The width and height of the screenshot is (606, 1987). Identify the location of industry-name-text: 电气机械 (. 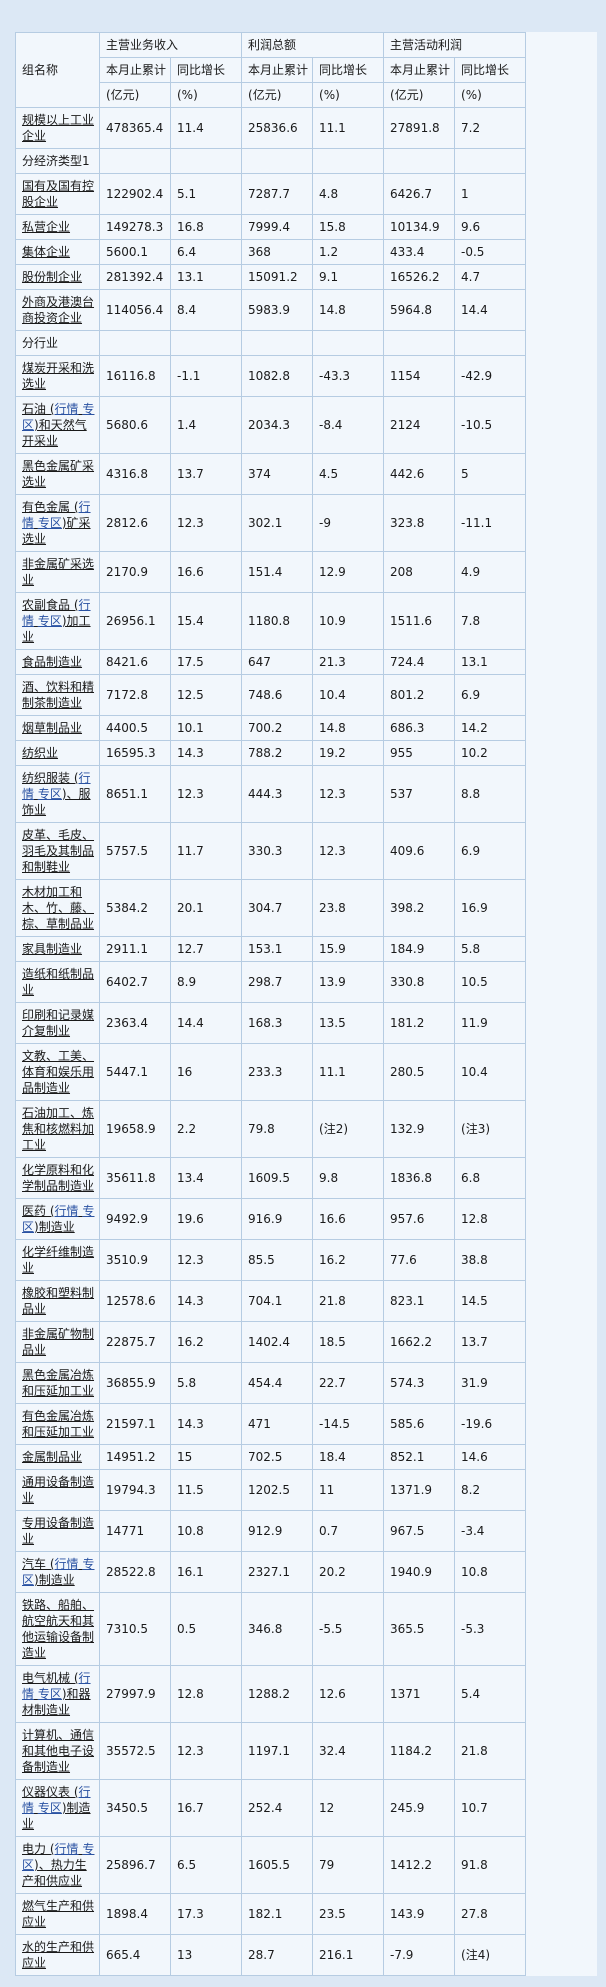
(50, 1678).